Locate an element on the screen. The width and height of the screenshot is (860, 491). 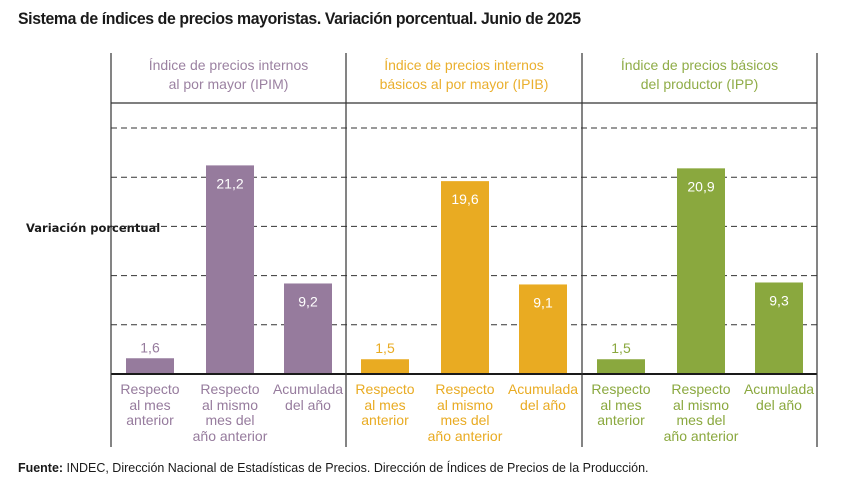
data-label: 19,6 is located at coordinates (464, 199).